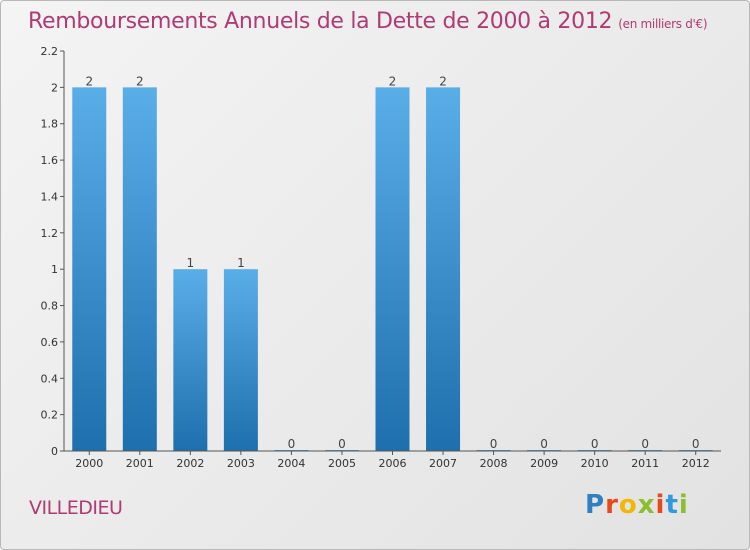  Describe the element at coordinates (54, 269) in the screenshot. I see `y-tick-label: 1` at that location.